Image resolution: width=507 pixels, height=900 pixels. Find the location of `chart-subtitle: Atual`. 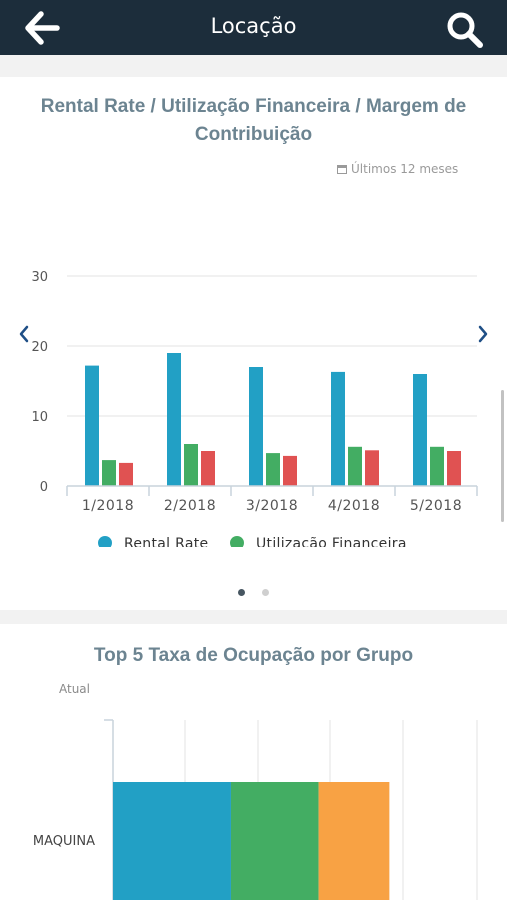

chart-subtitle: Atual is located at coordinates (74, 689).